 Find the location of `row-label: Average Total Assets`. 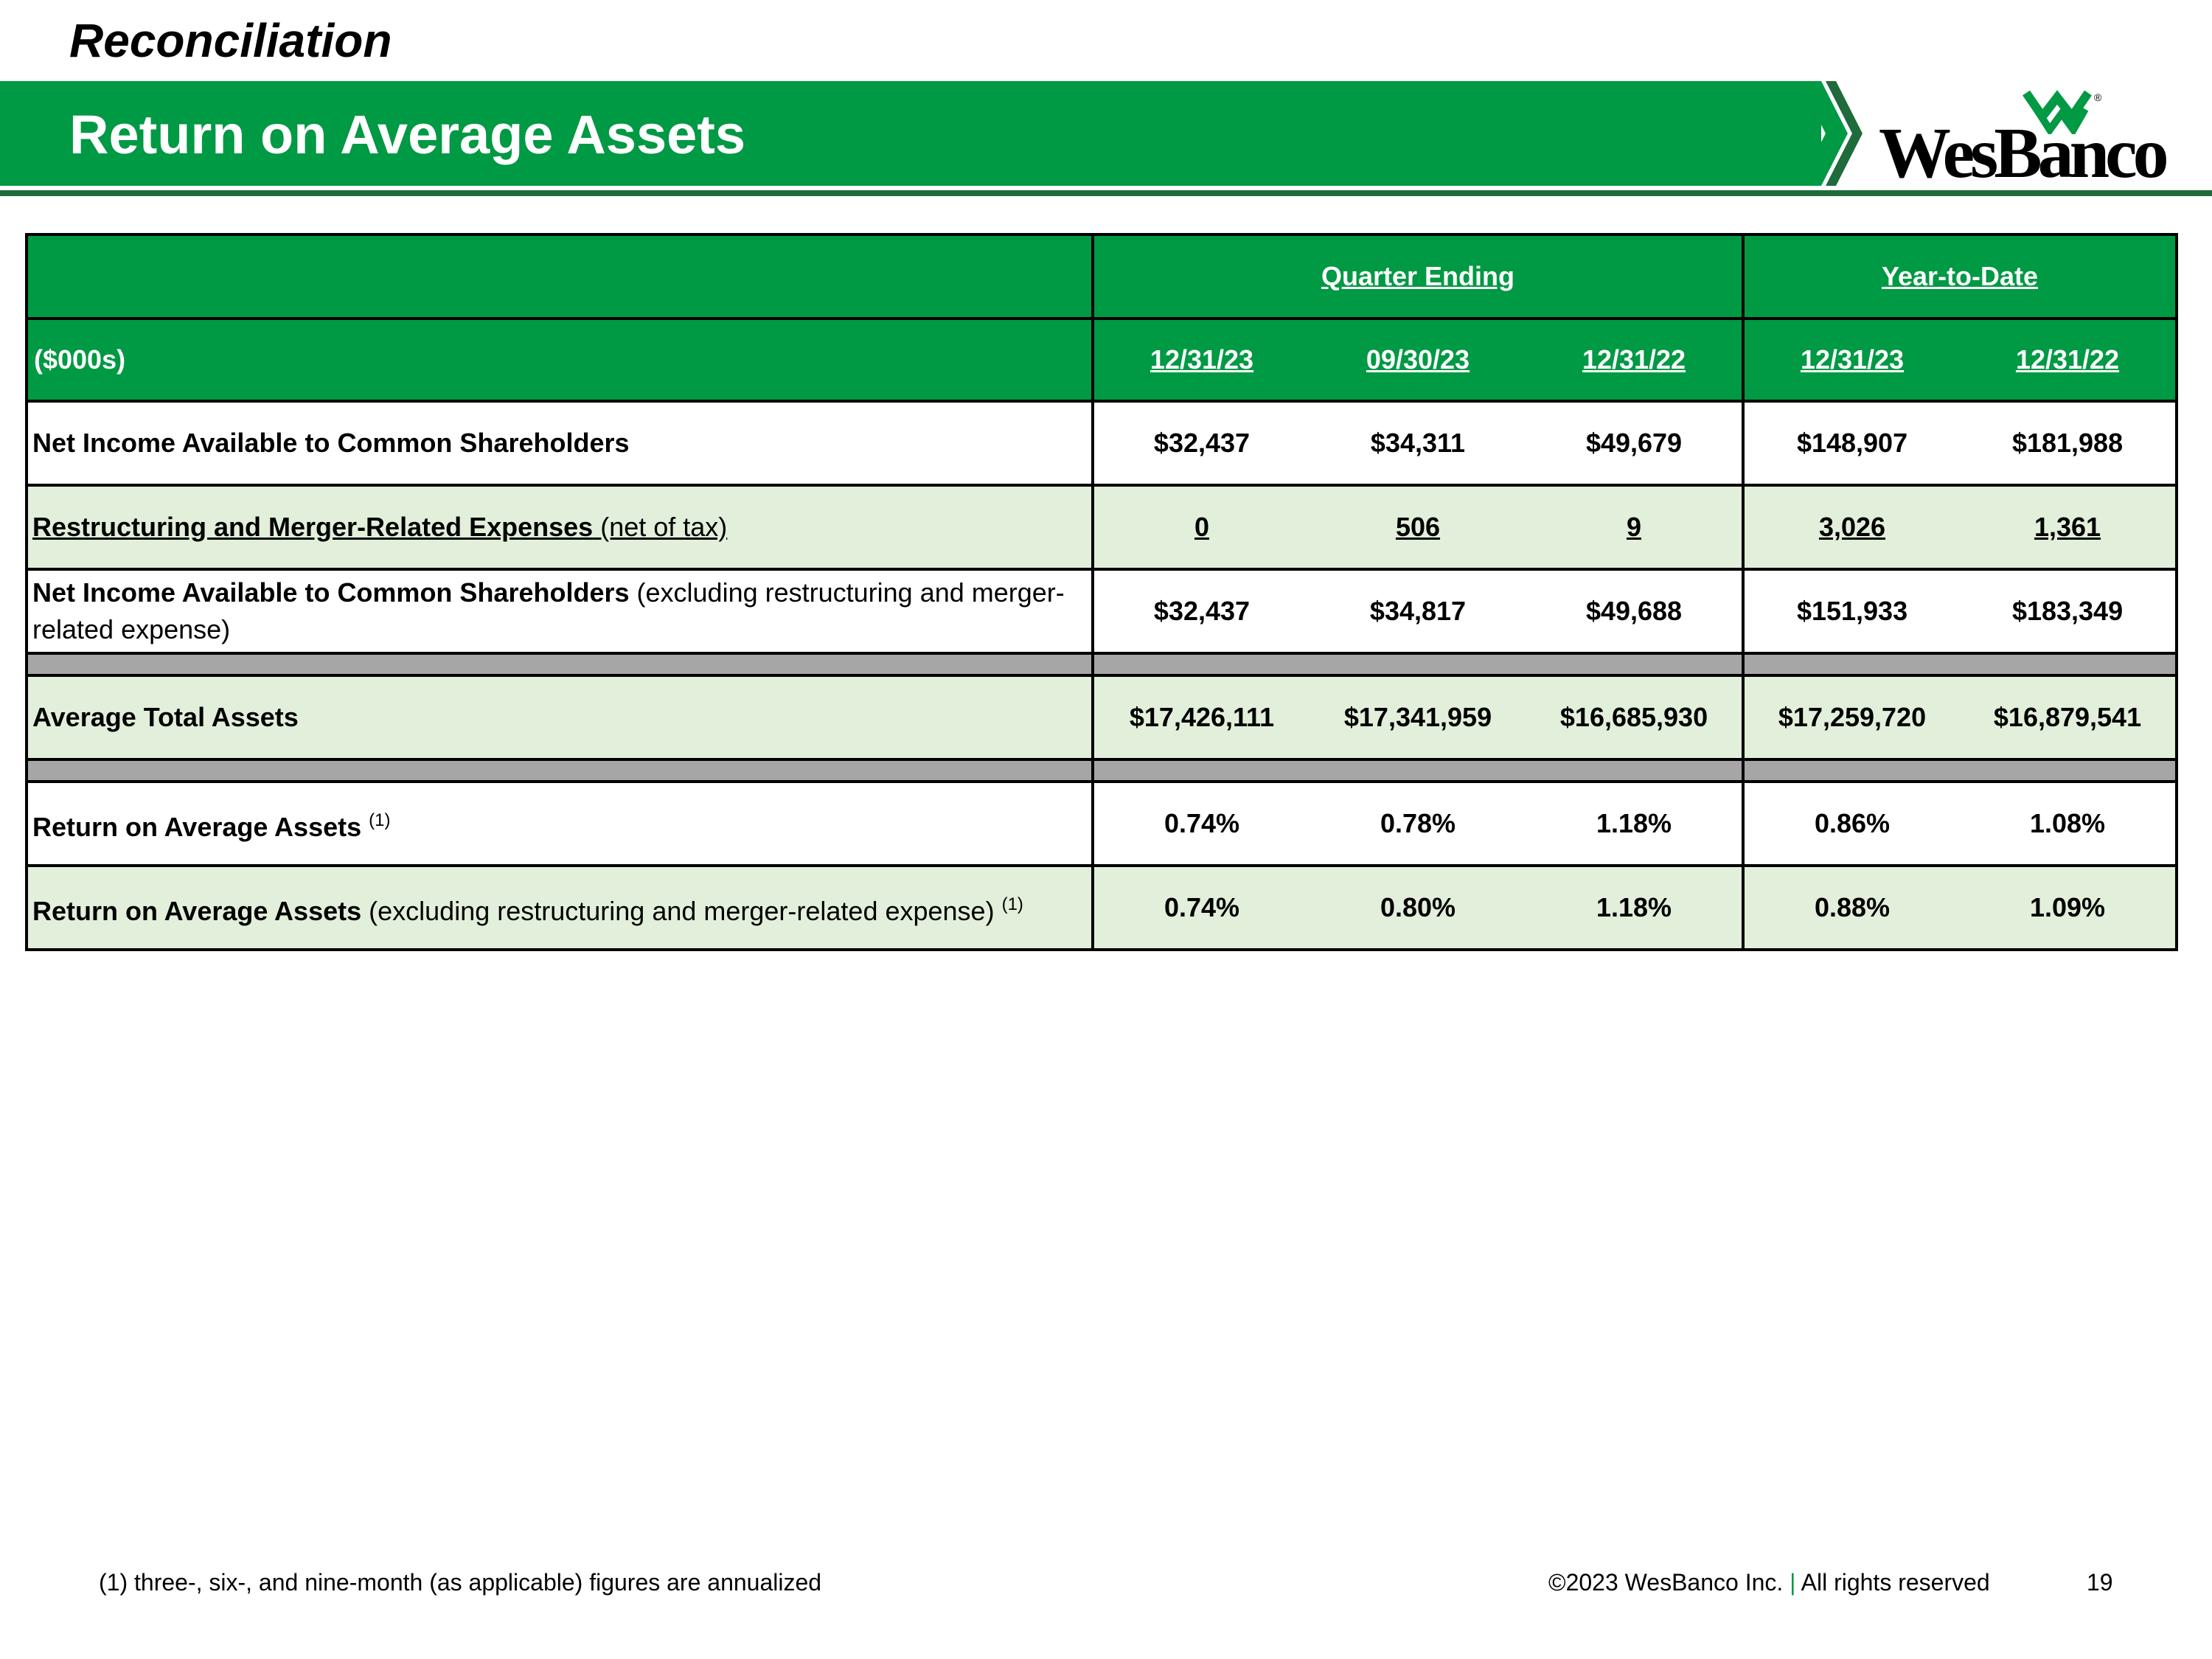

row-label: Average Total Assets is located at coordinates (559, 717).